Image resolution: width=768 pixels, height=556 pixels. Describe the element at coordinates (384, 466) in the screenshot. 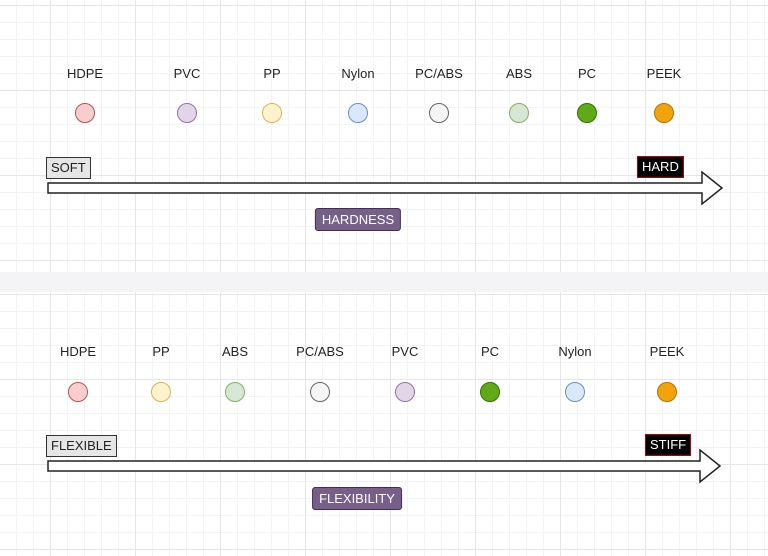

I see `flexibility-arrow` at that location.